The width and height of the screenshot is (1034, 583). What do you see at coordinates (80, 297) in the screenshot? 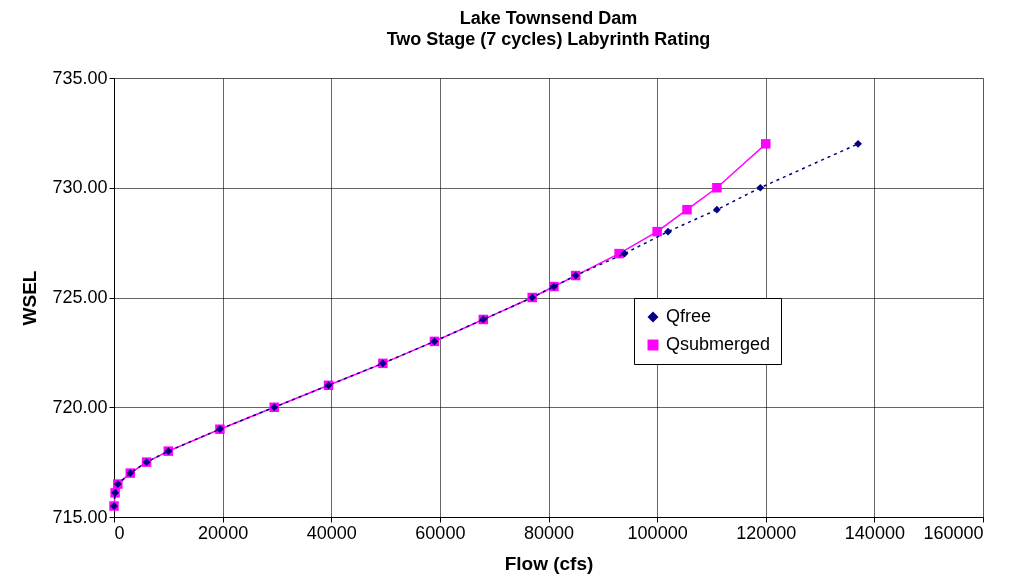
I see `y-tick-label: 725.00` at bounding box center [80, 297].